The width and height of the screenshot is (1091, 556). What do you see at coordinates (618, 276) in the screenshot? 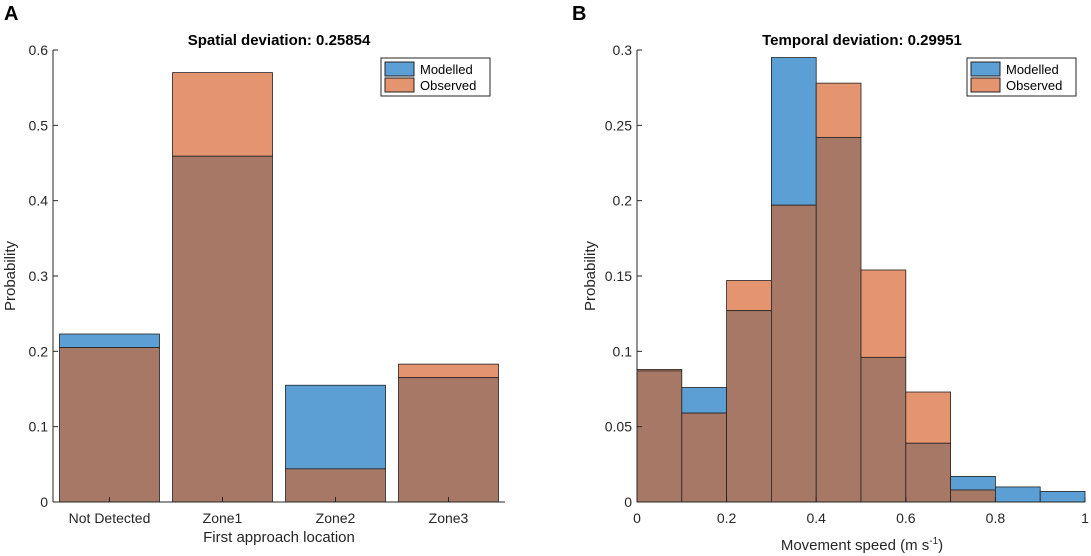
I see `y-tick-label: 0.15` at bounding box center [618, 276].